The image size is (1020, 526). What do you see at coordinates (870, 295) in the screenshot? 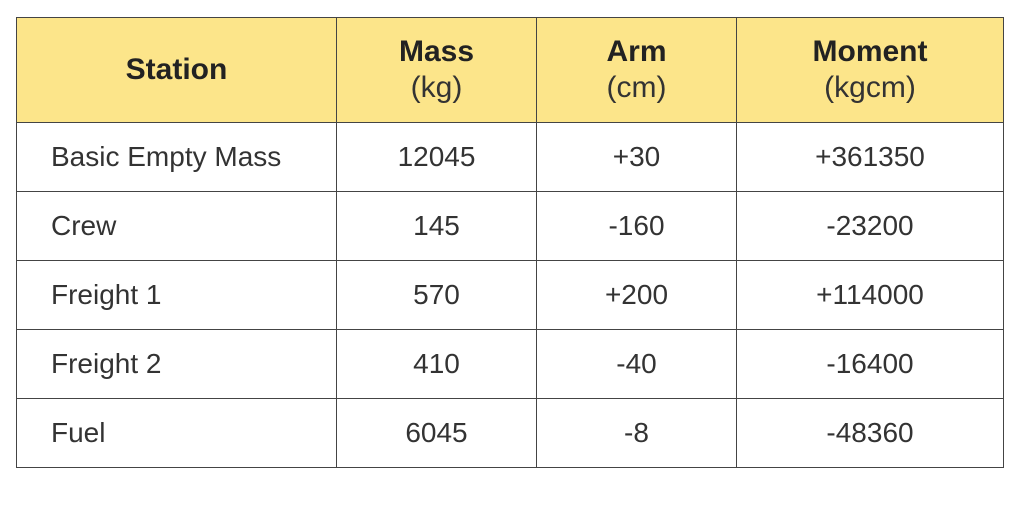
I see `moment-cell: +114000` at bounding box center [870, 295].